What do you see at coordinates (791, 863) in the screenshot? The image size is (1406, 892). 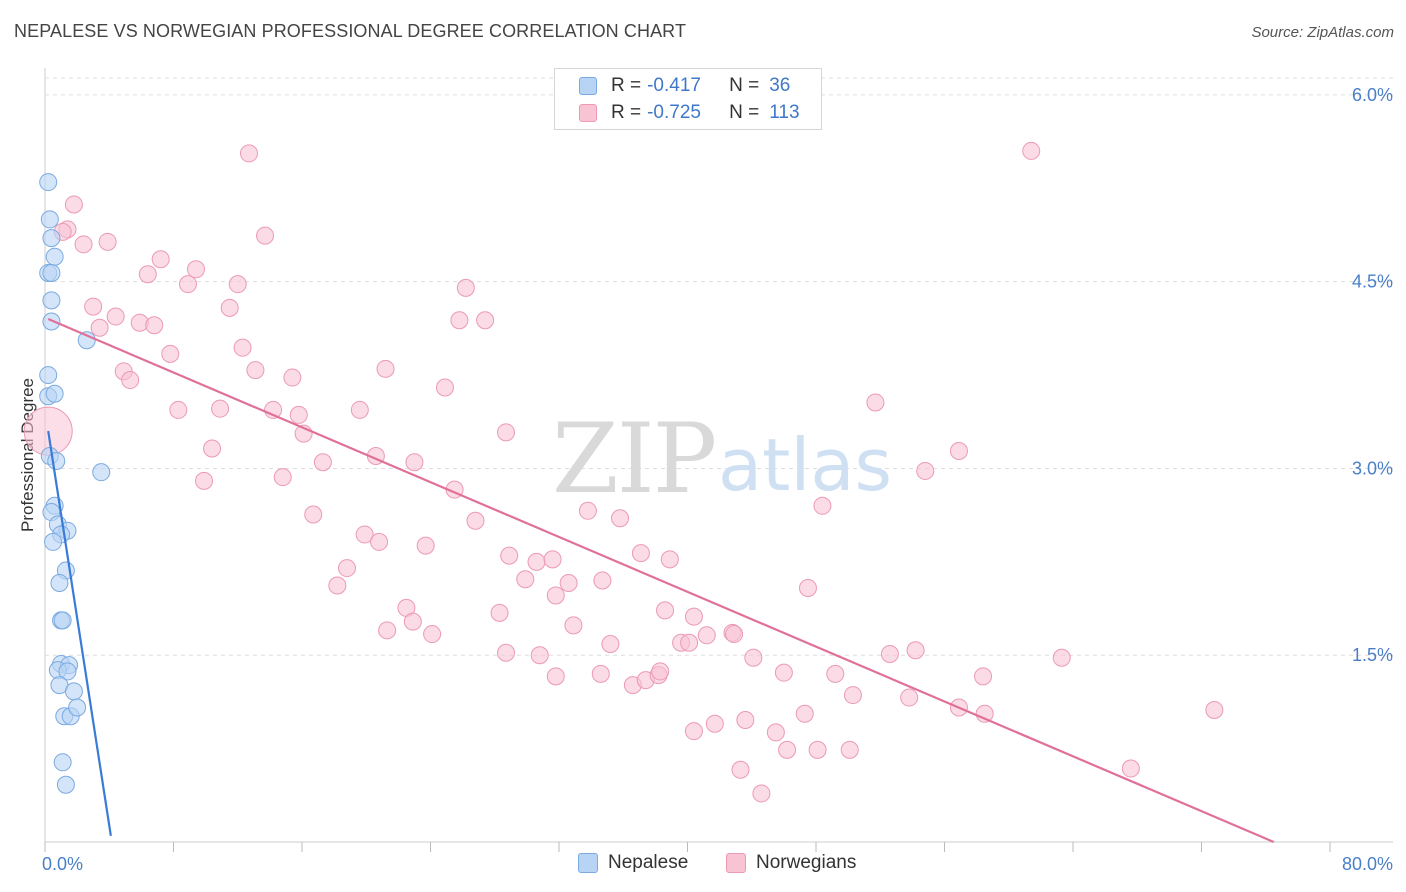 I see `bottom-legend-norwegians: Norwegians` at bounding box center [791, 863].